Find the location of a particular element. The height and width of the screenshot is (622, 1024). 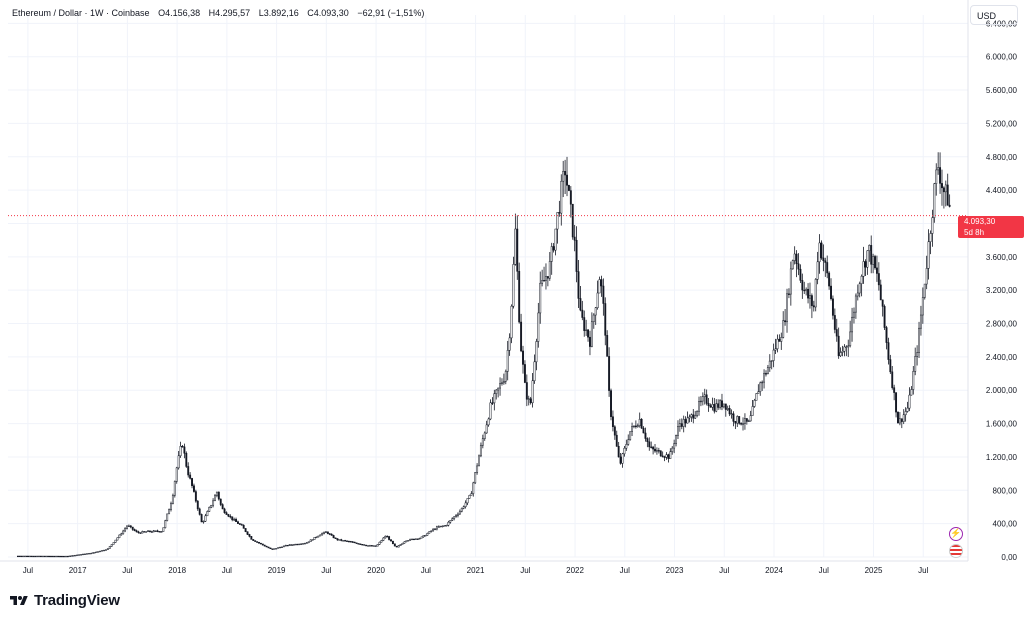

tradingview-logo: TradingView is located at coordinates (64, 600).